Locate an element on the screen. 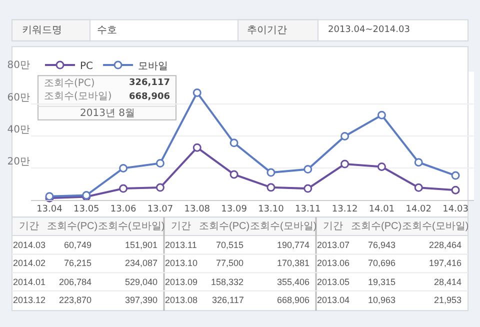 The width and height of the screenshot is (480, 327). y-tick-label: 40만 is located at coordinates (18, 130).